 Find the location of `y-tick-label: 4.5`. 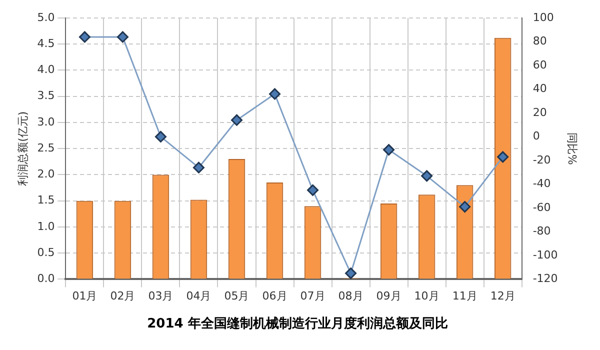

y-tick-label: 4.5 is located at coordinates (46, 43).